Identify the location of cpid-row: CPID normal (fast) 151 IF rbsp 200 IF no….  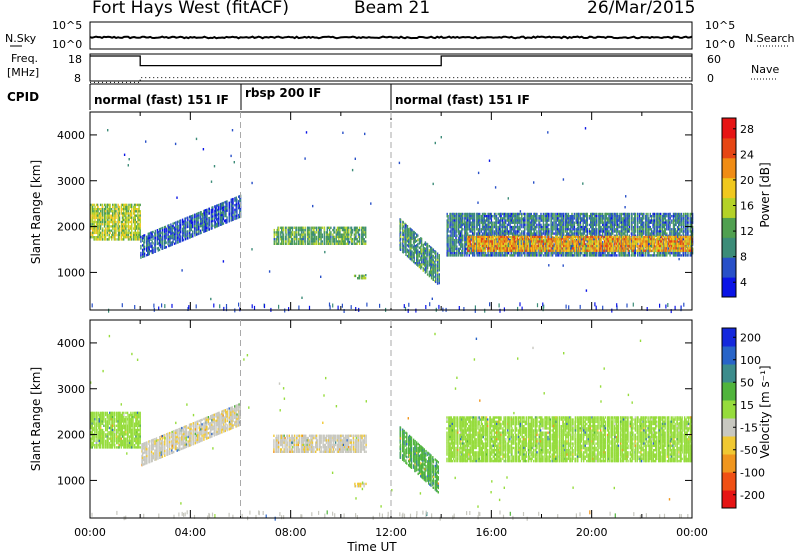
(350, 96).